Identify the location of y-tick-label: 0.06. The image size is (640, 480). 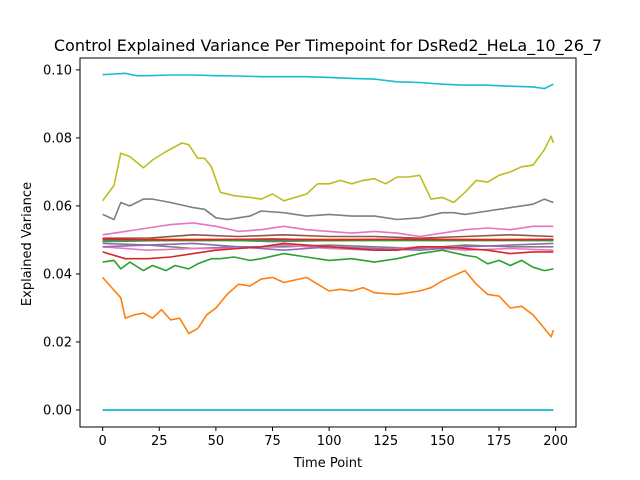
(57, 206).